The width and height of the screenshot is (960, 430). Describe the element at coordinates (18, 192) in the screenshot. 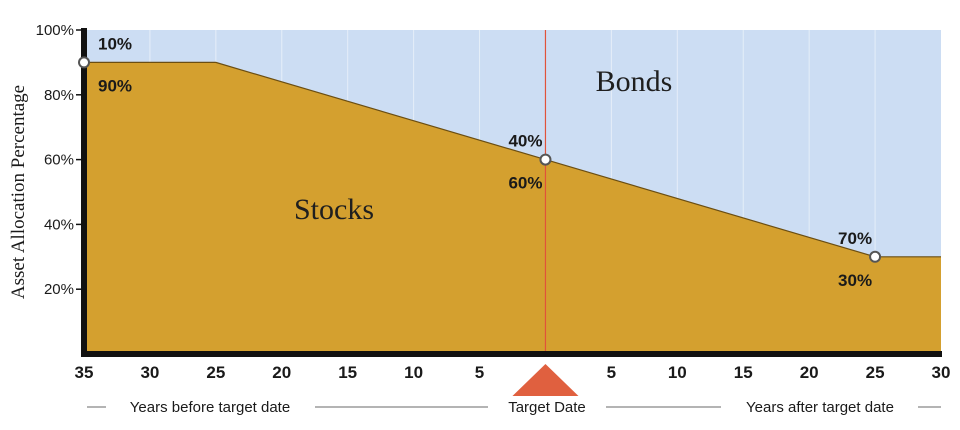

I see `y-axis-label: Asset Allocation Percentage` at that location.